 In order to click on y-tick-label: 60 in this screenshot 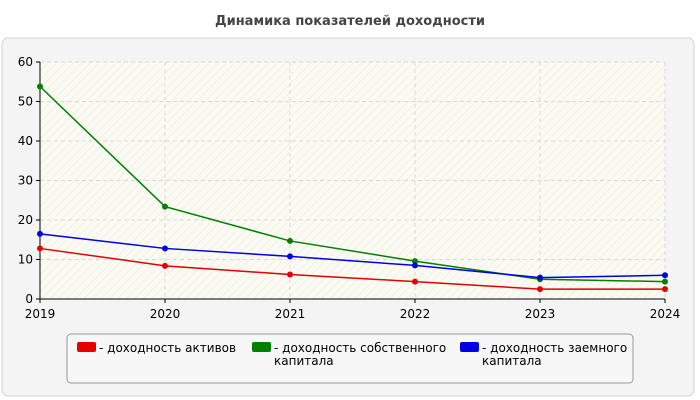, I will do `click(25, 62)`.